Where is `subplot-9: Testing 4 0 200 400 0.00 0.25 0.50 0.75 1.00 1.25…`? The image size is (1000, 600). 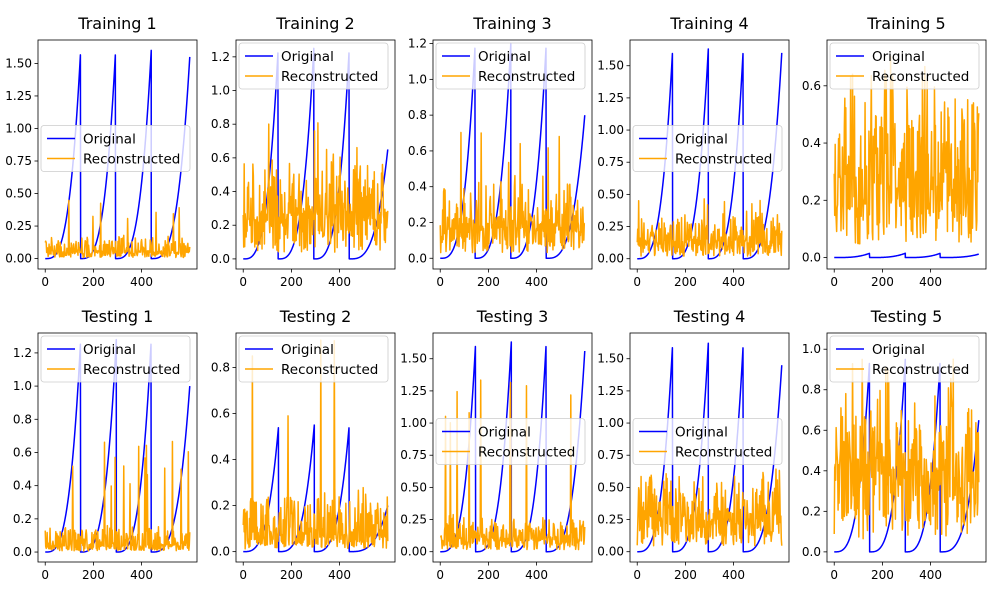 subplot-9: Testing 4 0 200 400 0.00 0.25 0.50 0.75 1.00 1.25… is located at coordinates (693, 444).